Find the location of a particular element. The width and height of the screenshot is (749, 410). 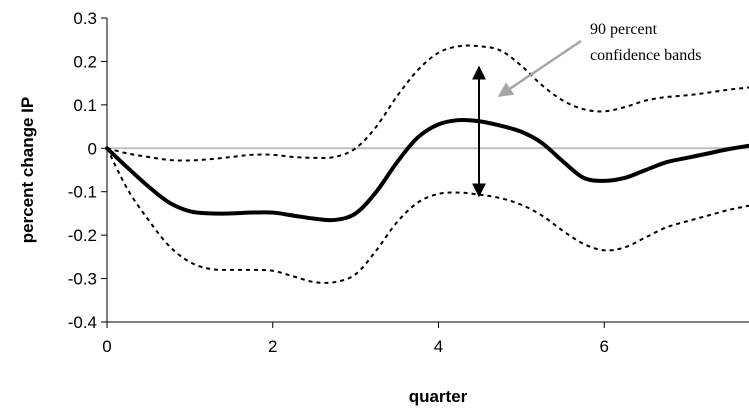

x-tick-label: 6 is located at coordinates (604, 346).